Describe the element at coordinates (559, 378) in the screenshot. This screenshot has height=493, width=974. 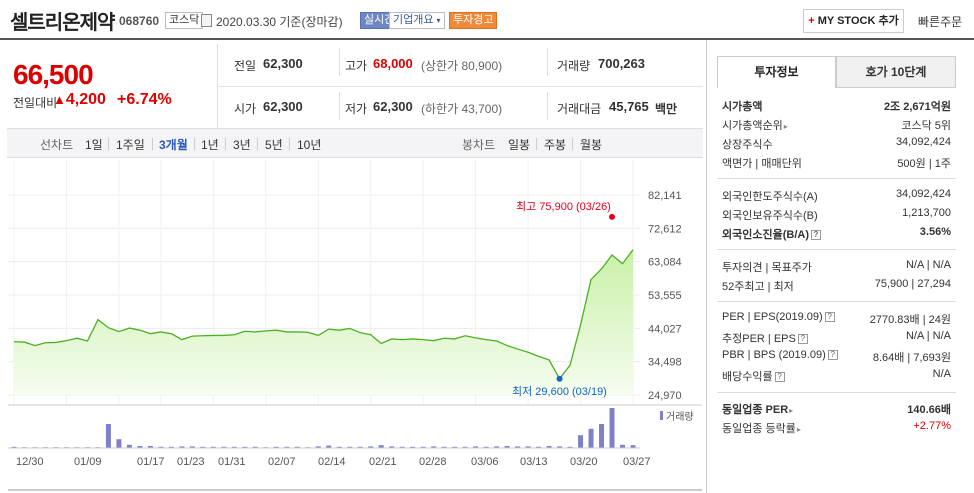
I see `low-marker` at that location.